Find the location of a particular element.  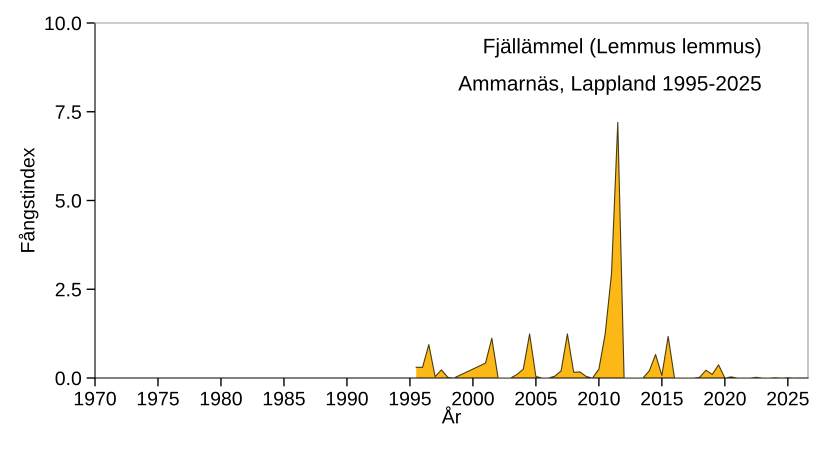

x-tick-label: 1985 is located at coordinates (284, 399).